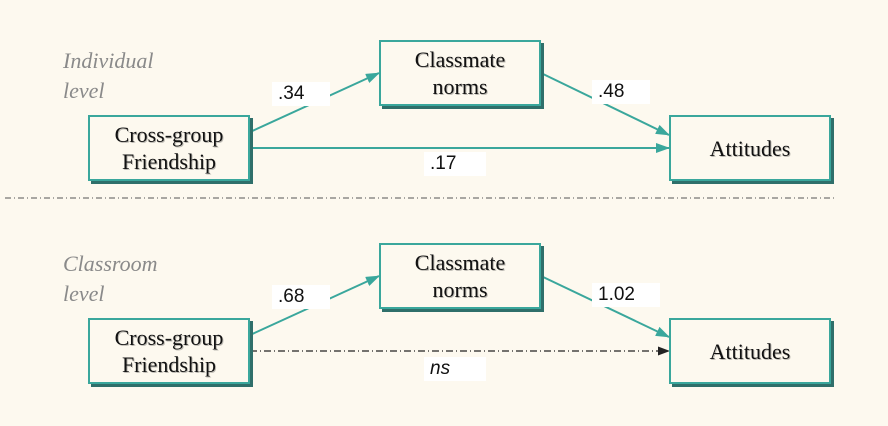 Image resolution: width=888 pixels, height=426 pixels. Describe the element at coordinates (455, 369) in the screenshot. I see `coef-cls-friendship-attitudes: ns` at that location.